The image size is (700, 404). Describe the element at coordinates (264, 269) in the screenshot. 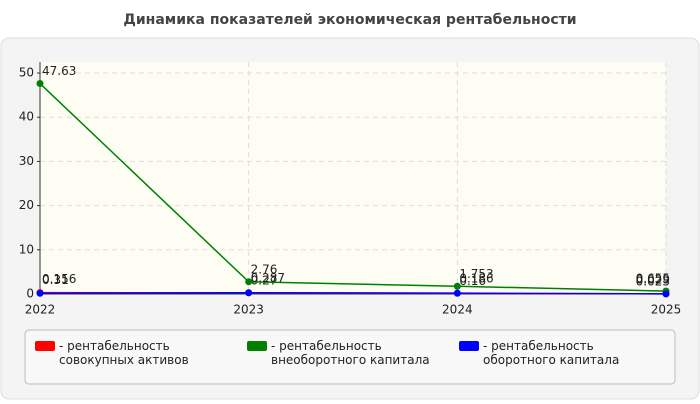

I see `data-label: 2.76` at that location.